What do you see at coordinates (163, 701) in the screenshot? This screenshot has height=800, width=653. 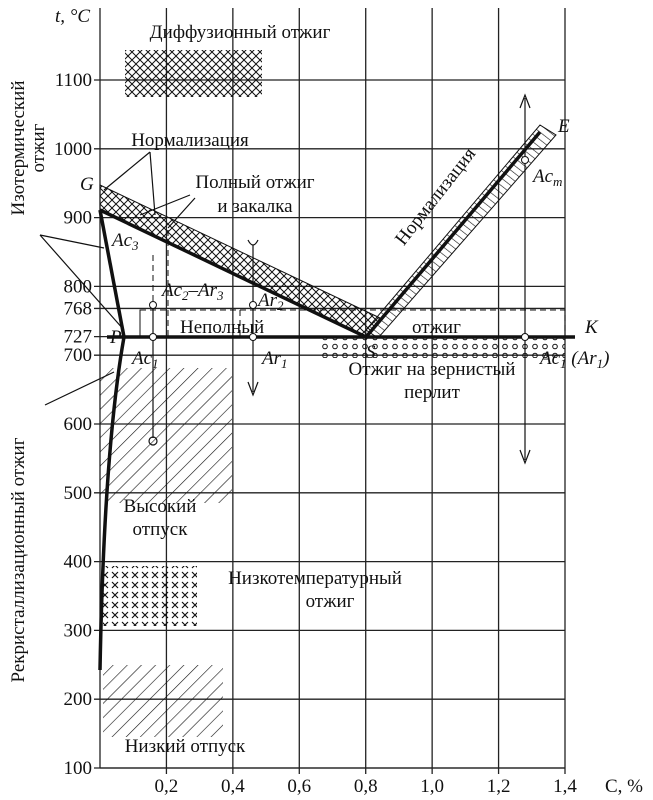 I see `low-temper-region` at bounding box center [163, 701].